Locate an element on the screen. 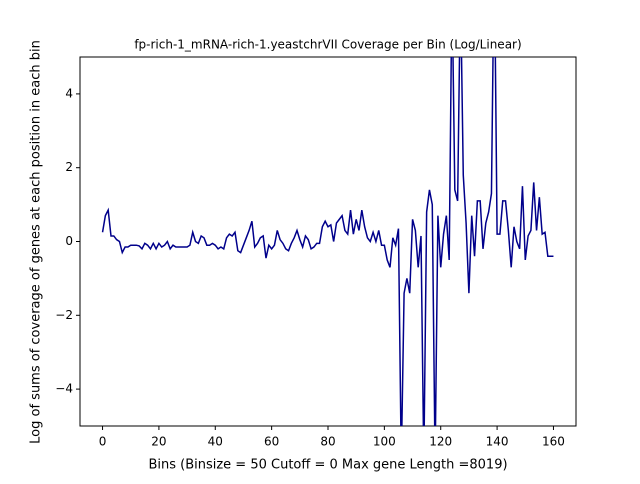 The width and height of the screenshot is (640, 484). y-tick-label: 4 is located at coordinates (69, 93).